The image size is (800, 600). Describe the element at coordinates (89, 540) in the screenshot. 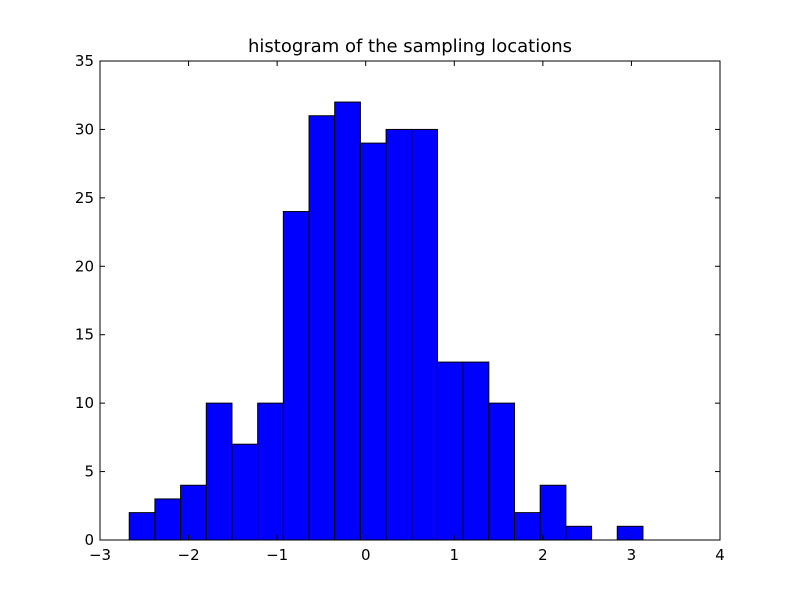

I see `y-tick-label: 0` at that location.